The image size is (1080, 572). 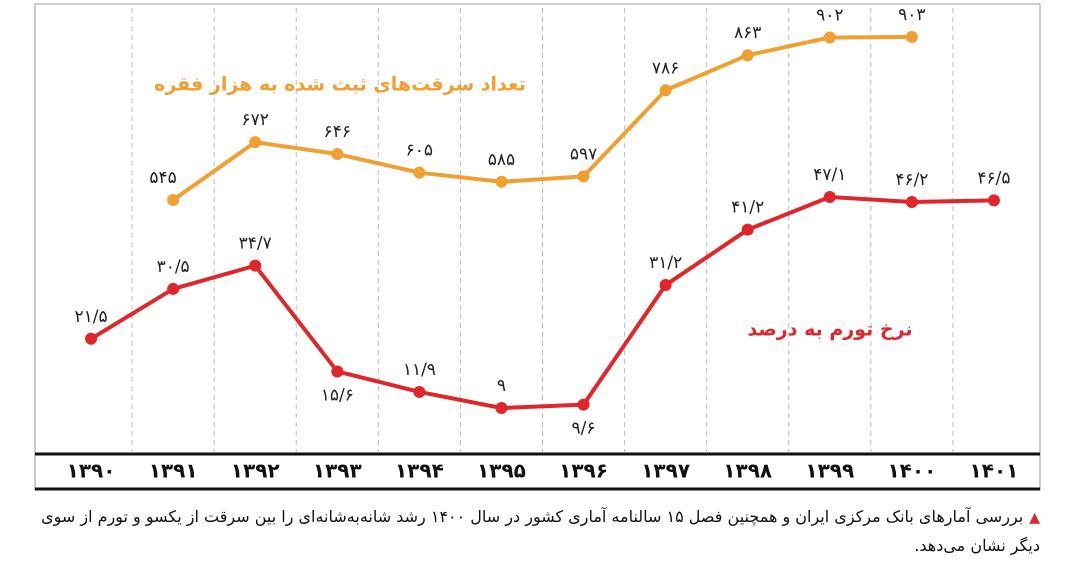 I want to click on data-label: ۳۴/۷, so click(x=255, y=244).